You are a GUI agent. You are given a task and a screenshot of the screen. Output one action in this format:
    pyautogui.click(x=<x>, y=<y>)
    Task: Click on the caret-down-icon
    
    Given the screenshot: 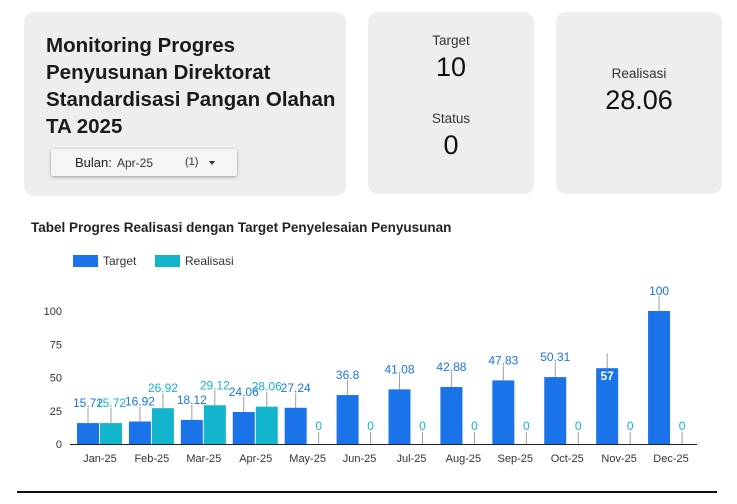 What is the action you would take?
    pyautogui.click(x=212, y=163)
    